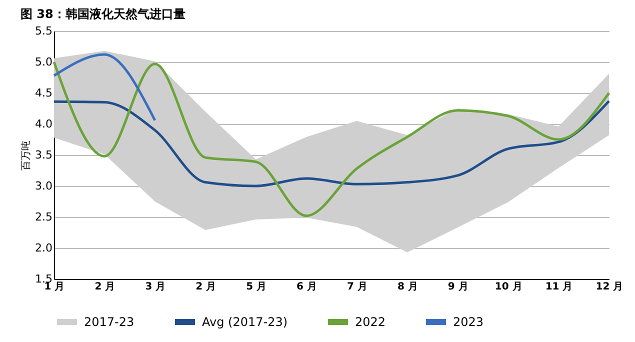  I want to click on x-tick-label: 9 月, so click(458, 287).